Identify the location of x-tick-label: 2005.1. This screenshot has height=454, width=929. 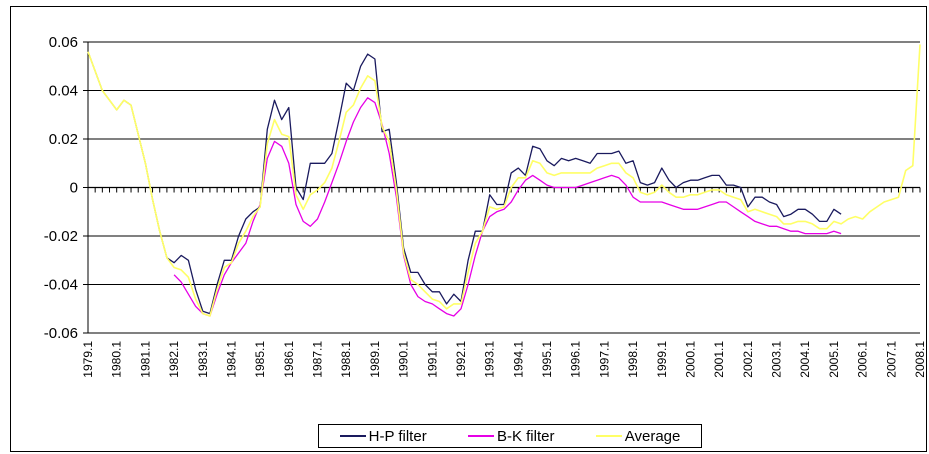
(834, 359).